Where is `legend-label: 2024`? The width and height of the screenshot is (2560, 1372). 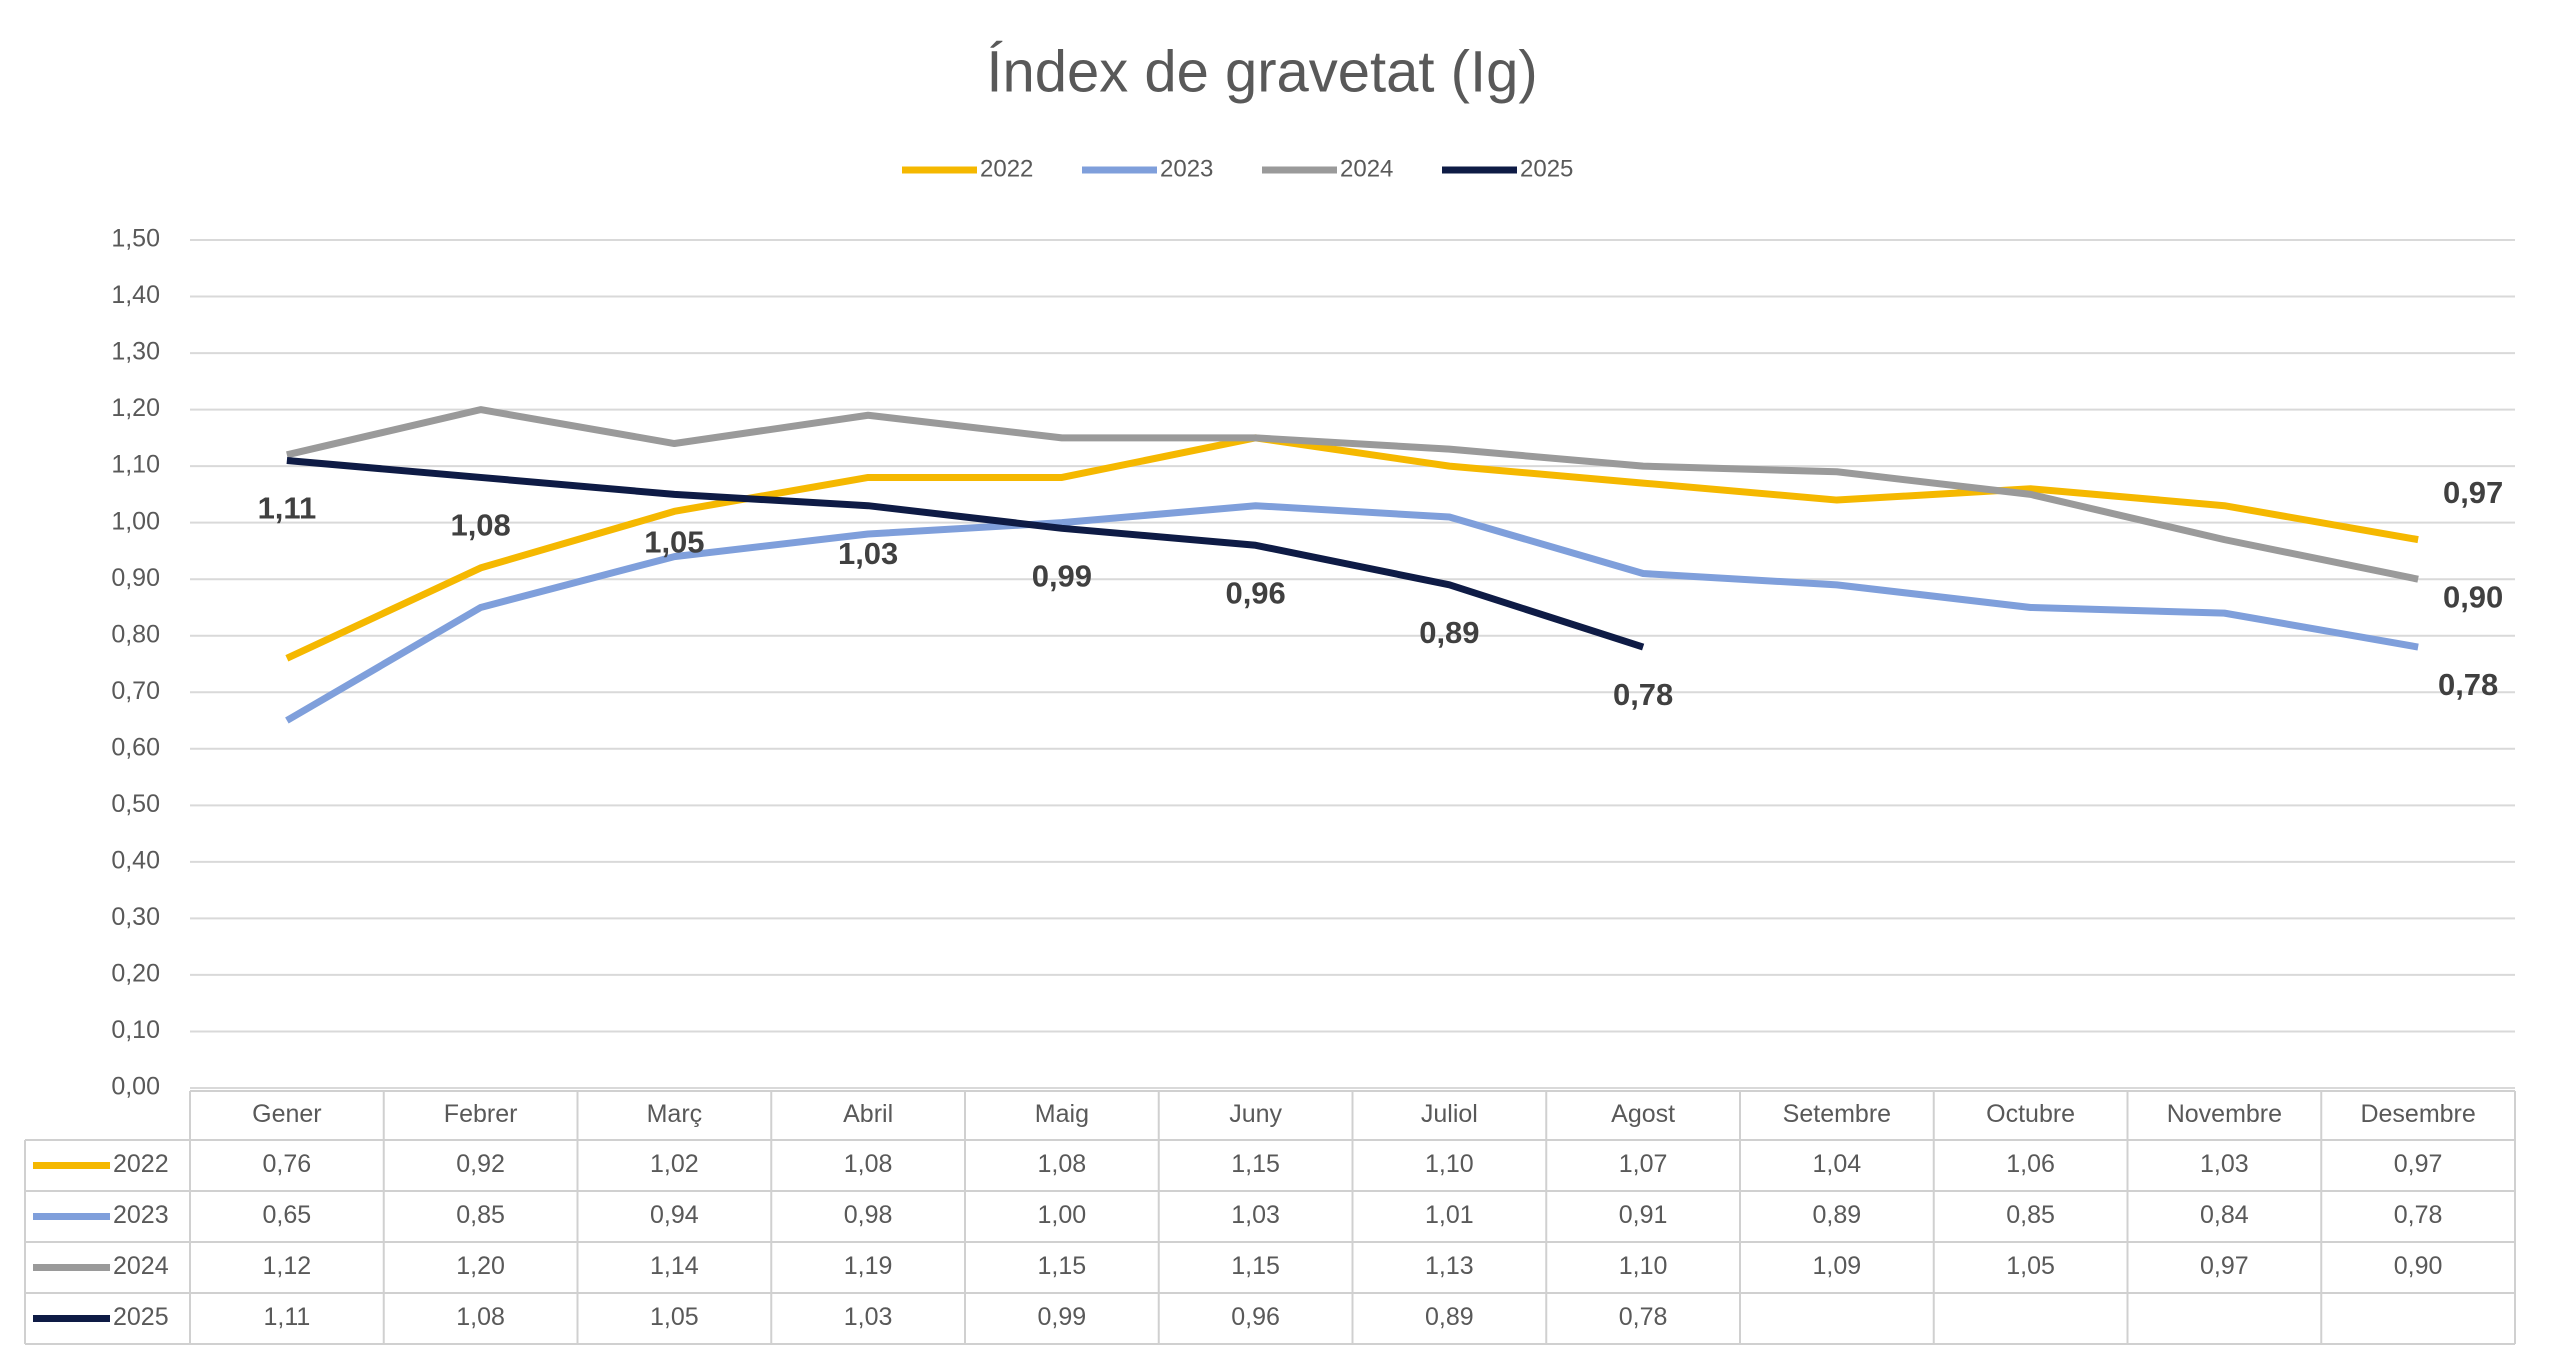
legend-label: 2024 is located at coordinates (1366, 168).